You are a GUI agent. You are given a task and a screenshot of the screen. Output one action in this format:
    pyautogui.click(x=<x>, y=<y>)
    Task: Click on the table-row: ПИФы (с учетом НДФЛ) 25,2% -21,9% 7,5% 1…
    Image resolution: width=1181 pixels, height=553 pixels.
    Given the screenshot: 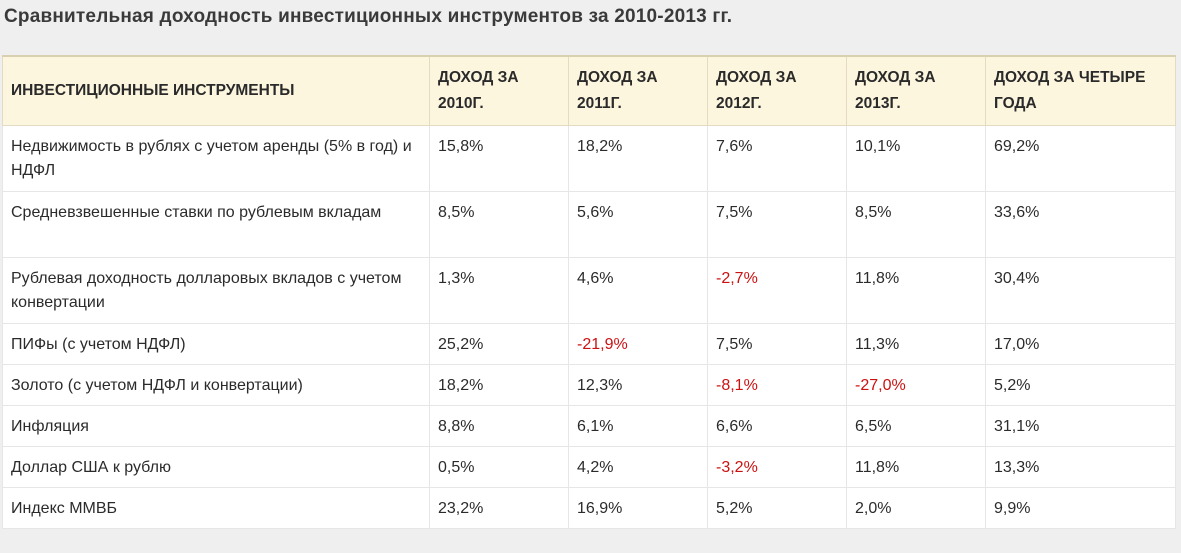 What is the action you would take?
    pyautogui.click(x=589, y=344)
    